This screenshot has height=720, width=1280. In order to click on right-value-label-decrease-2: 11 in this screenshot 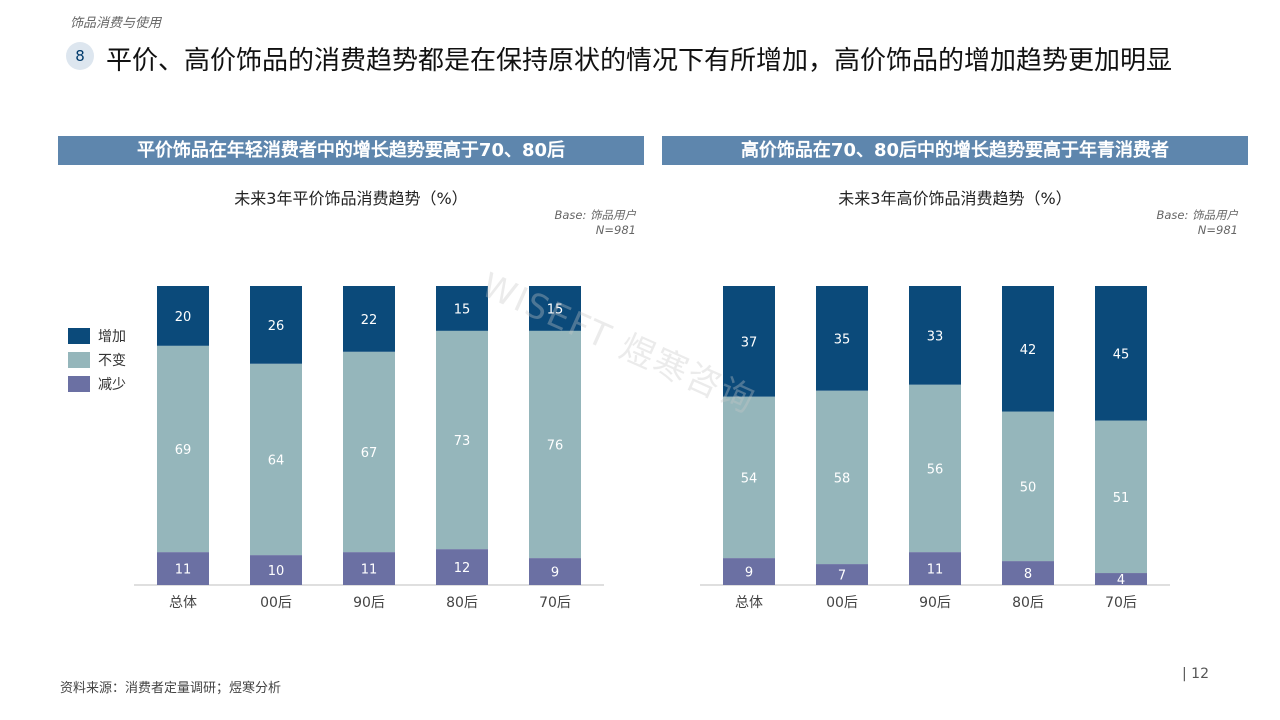, I will do `click(935, 570)`.